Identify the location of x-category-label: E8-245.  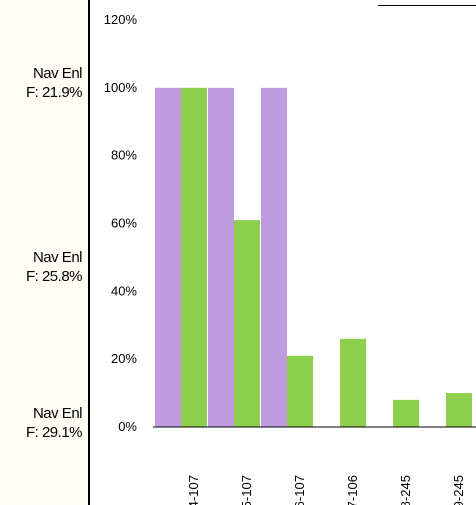
(405, 490).